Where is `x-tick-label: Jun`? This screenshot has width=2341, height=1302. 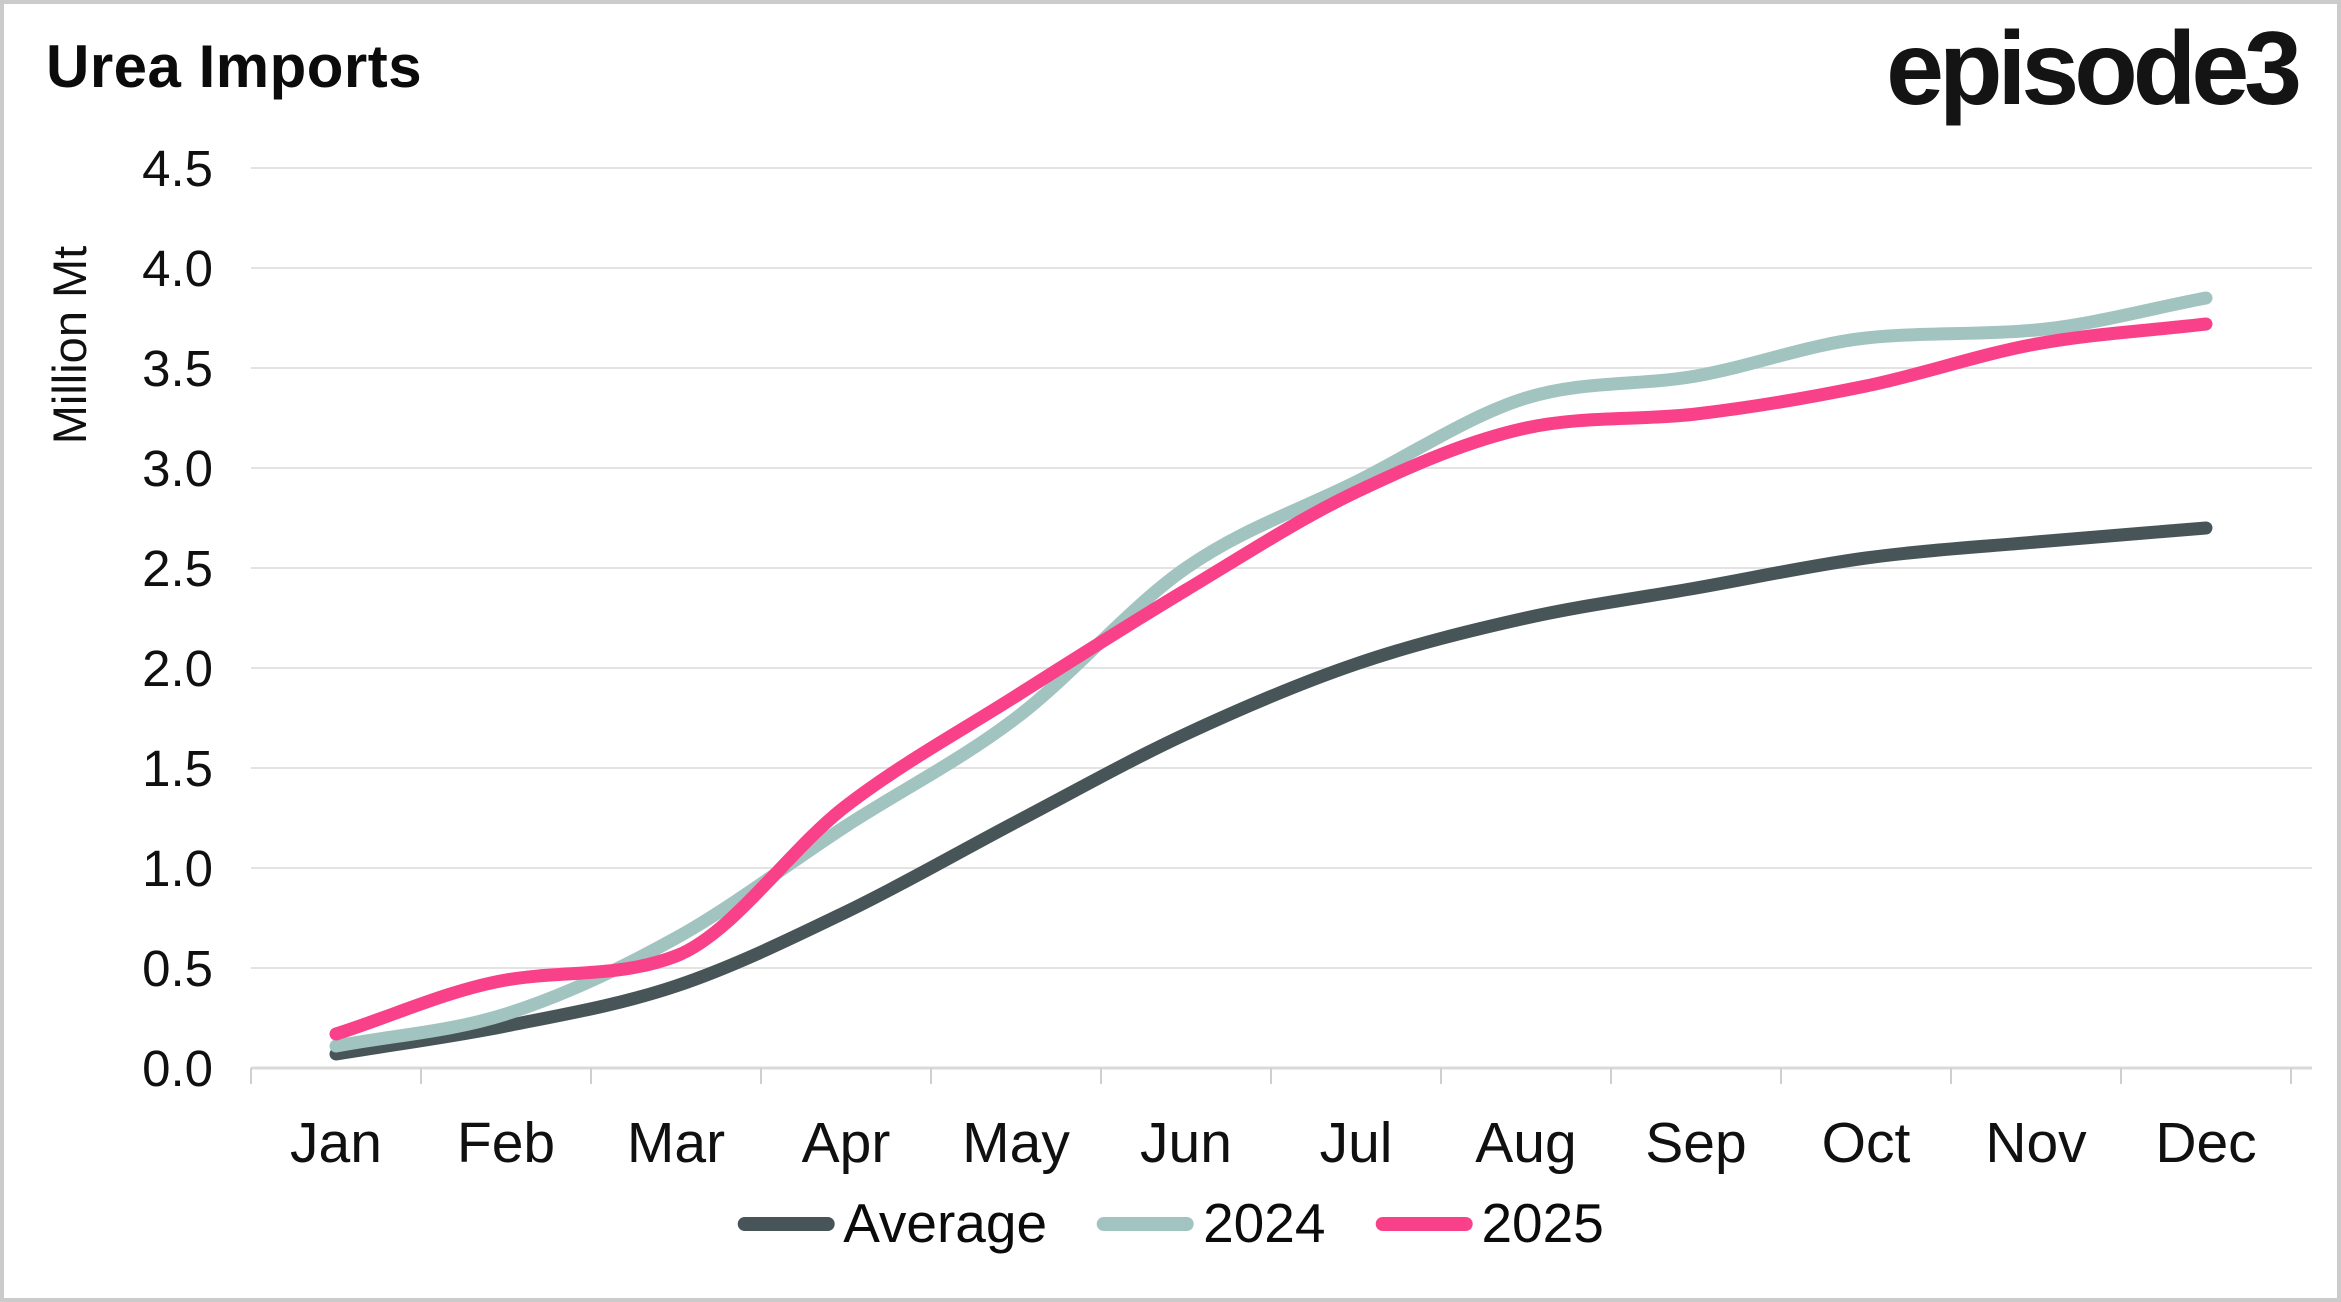
x-tick-label: Jun is located at coordinates (1186, 1143).